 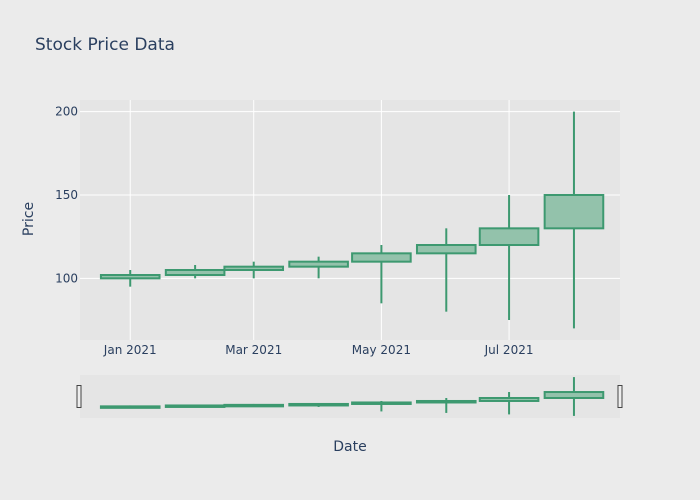 I want to click on y-tick-label: 150, so click(x=66, y=195).